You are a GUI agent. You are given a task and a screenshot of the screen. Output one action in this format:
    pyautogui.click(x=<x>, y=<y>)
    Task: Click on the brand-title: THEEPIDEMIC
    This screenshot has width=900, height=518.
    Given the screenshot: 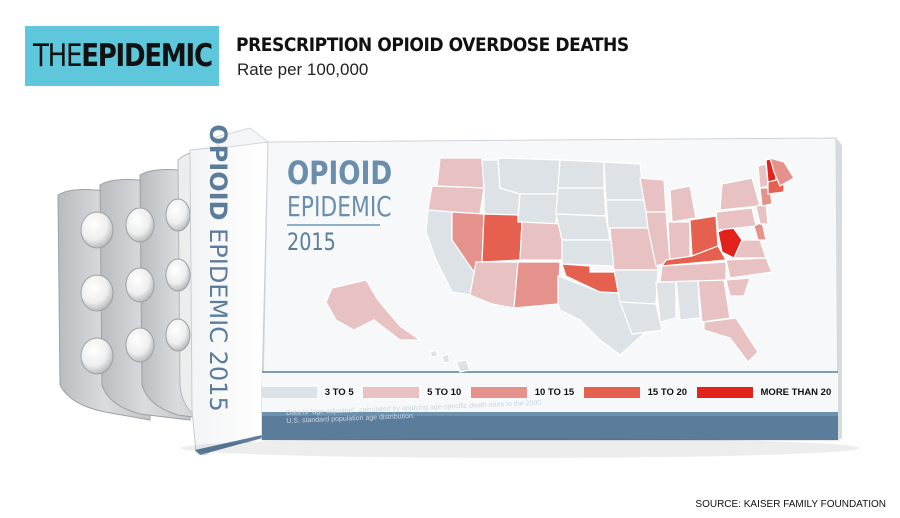 What is the action you would take?
    pyautogui.click(x=122, y=56)
    